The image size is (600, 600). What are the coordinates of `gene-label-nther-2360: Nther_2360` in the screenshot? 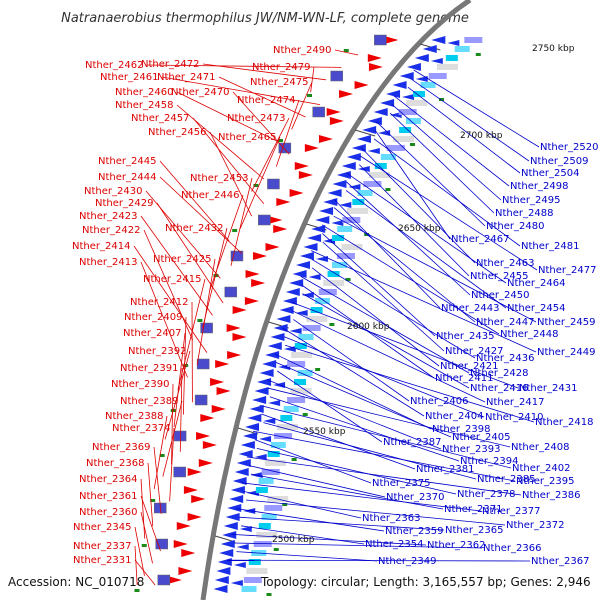 It's located at (108, 512).